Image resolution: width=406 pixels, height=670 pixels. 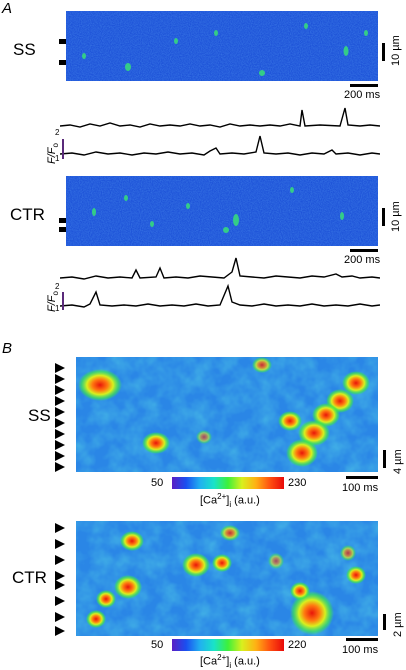 I want to click on panel-b-ctr-cbar-max: 220, so click(x=297, y=645).